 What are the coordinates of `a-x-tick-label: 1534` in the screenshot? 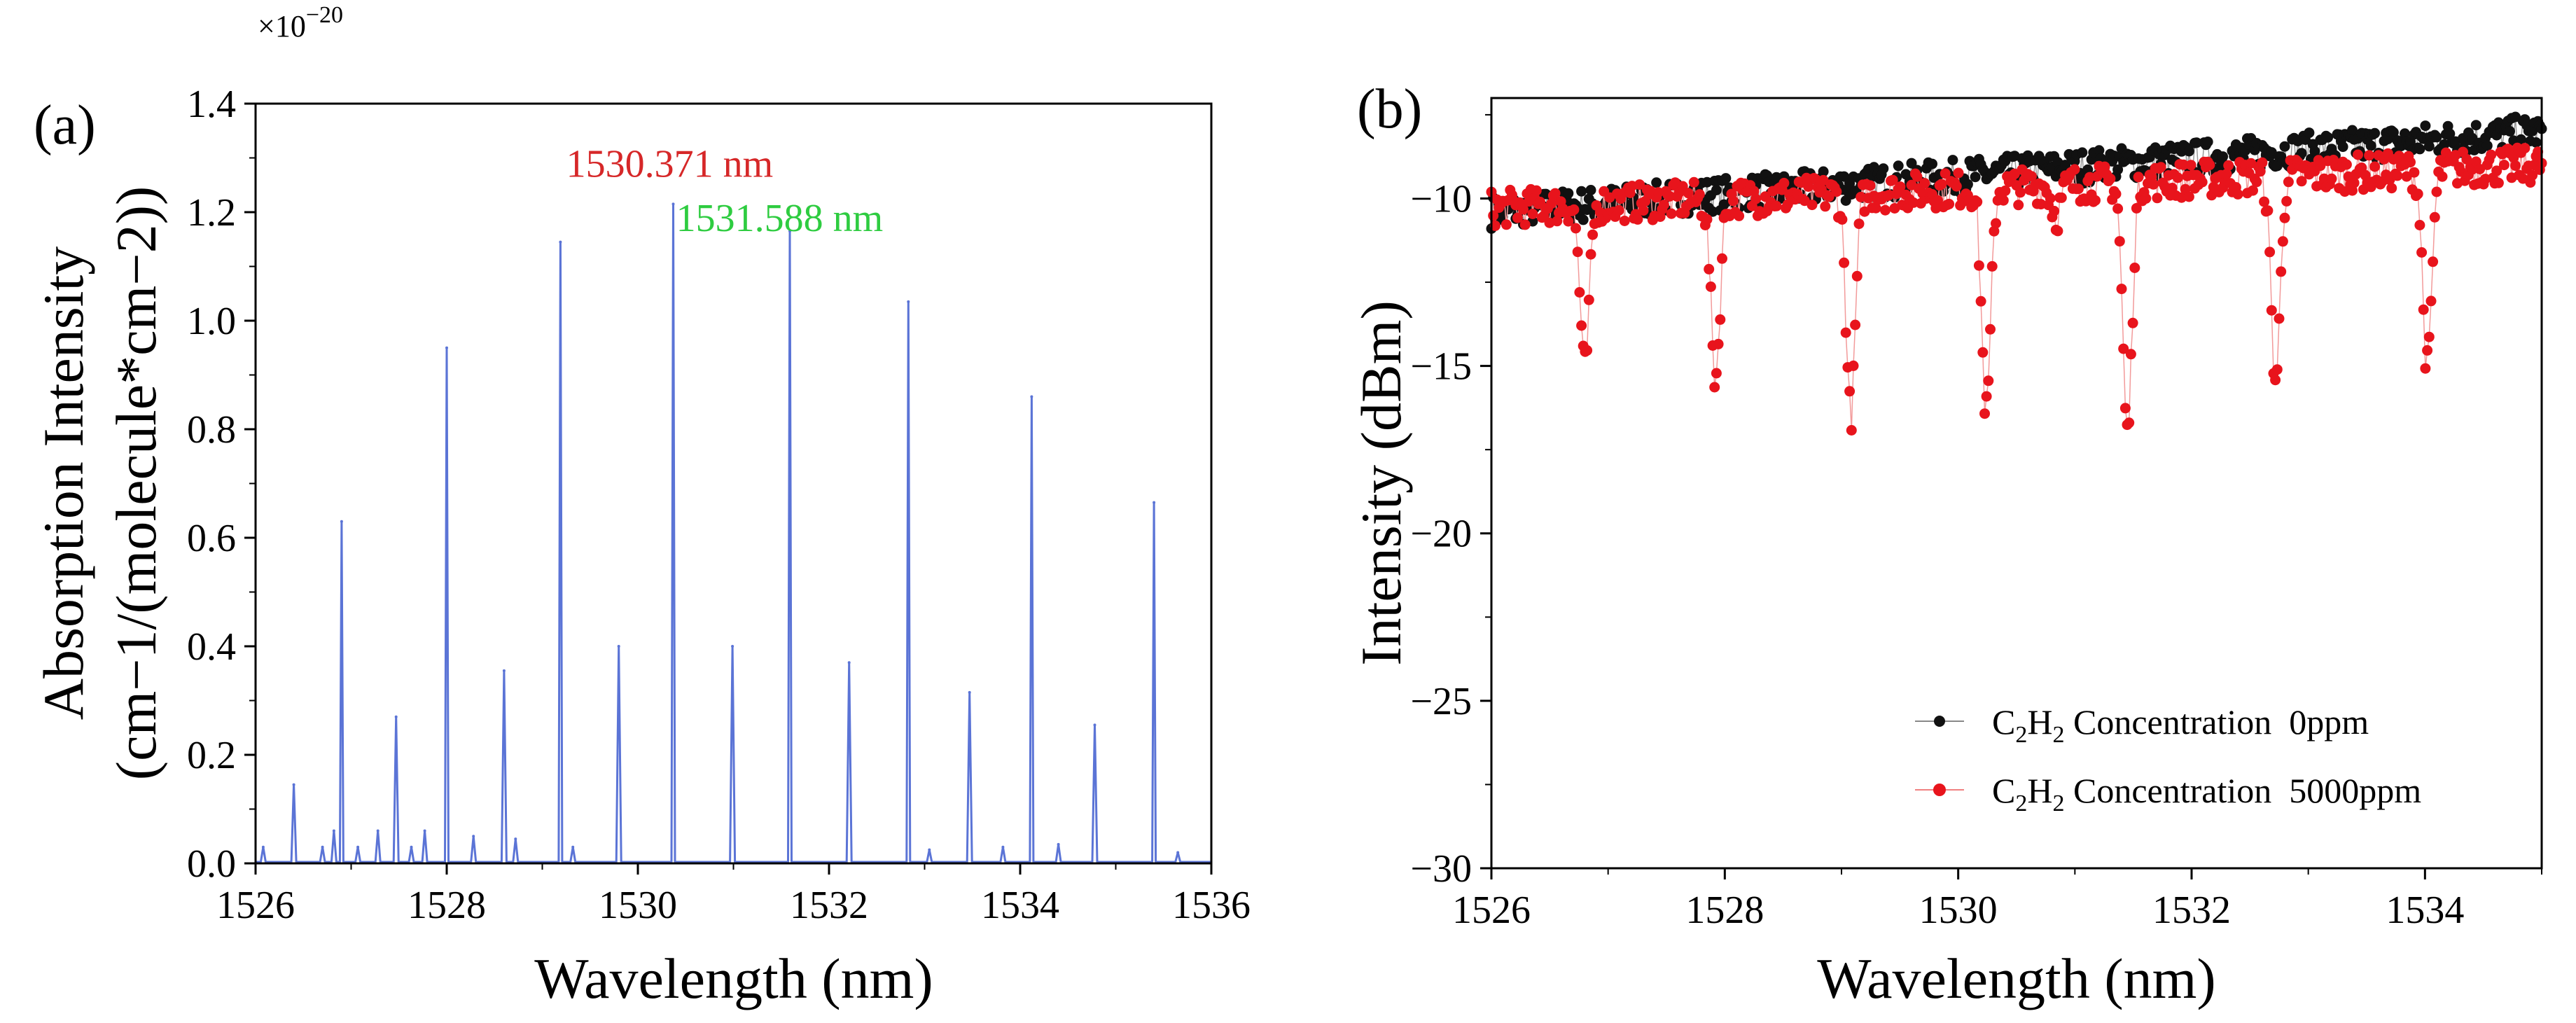 It's located at (1020, 905).